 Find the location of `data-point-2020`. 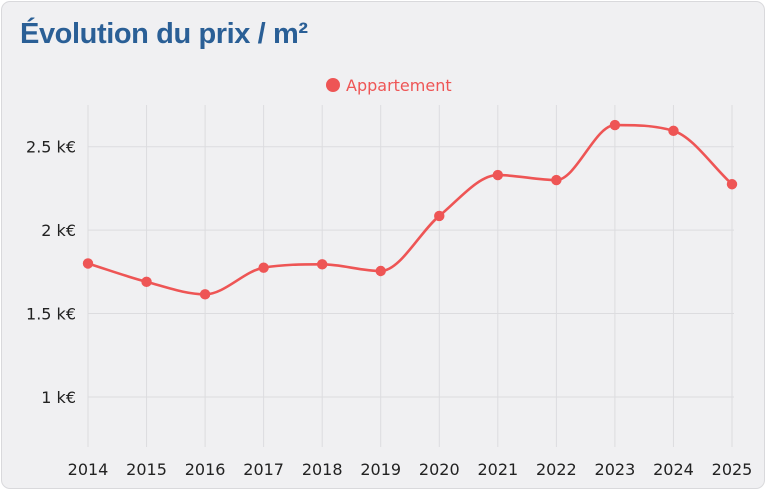

data-point-2020 is located at coordinates (439, 216).